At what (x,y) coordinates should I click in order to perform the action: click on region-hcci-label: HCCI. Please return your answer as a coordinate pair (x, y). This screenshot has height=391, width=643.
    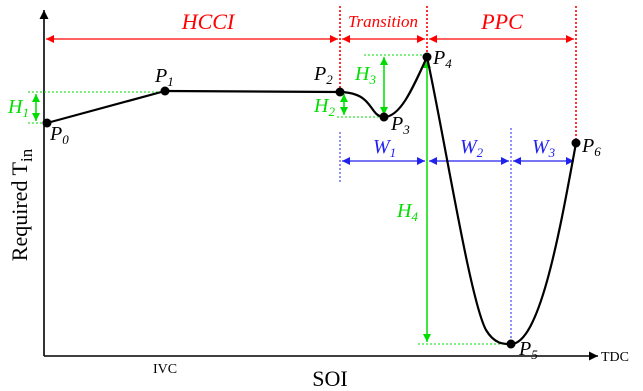
    Looking at the image, I should click on (208, 21).